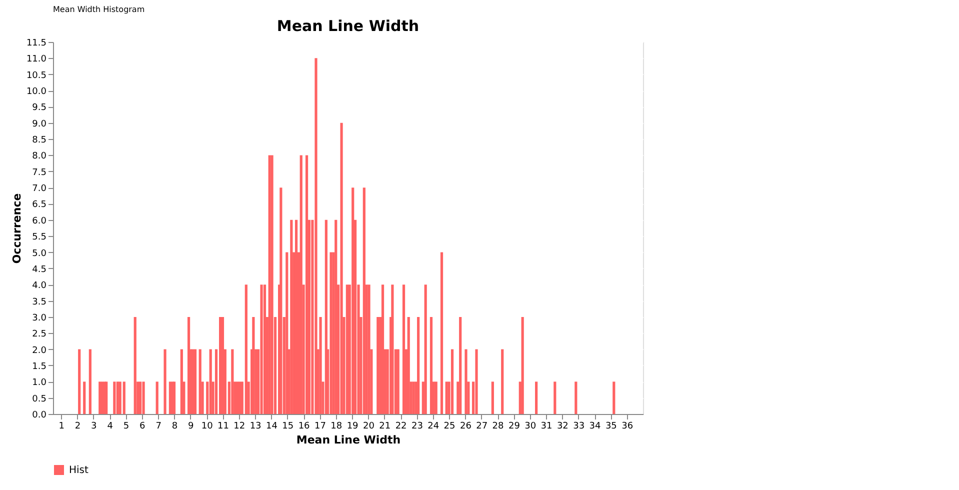 The image size is (959, 490). What do you see at coordinates (595, 427) in the screenshot?
I see `x-tick-label: 34` at bounding box center [595, 427].